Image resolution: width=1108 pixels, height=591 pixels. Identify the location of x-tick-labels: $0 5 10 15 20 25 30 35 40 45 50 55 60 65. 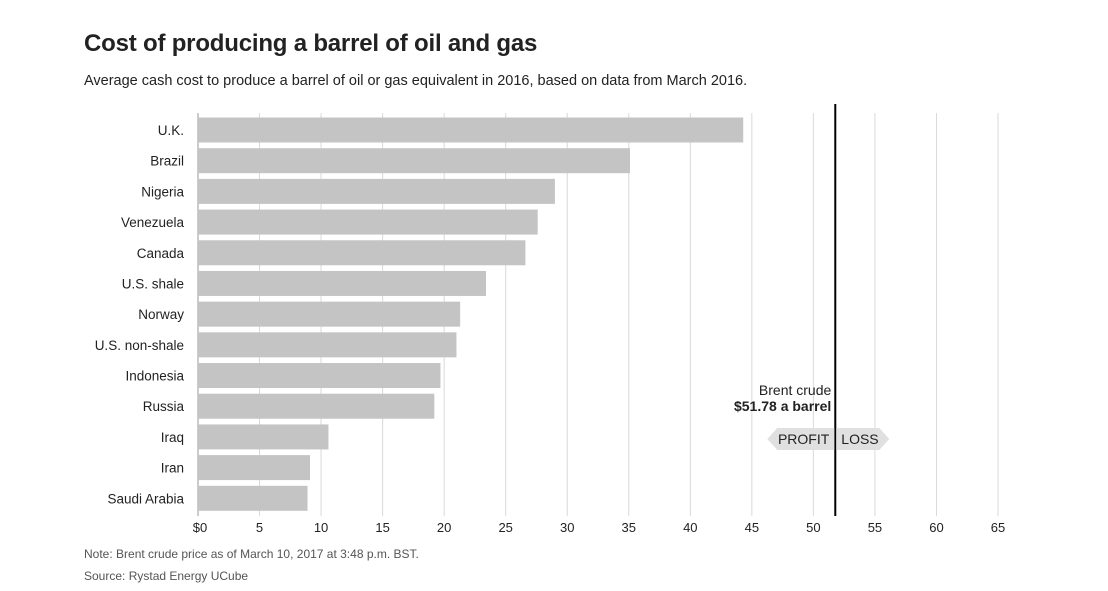
(599, 527).